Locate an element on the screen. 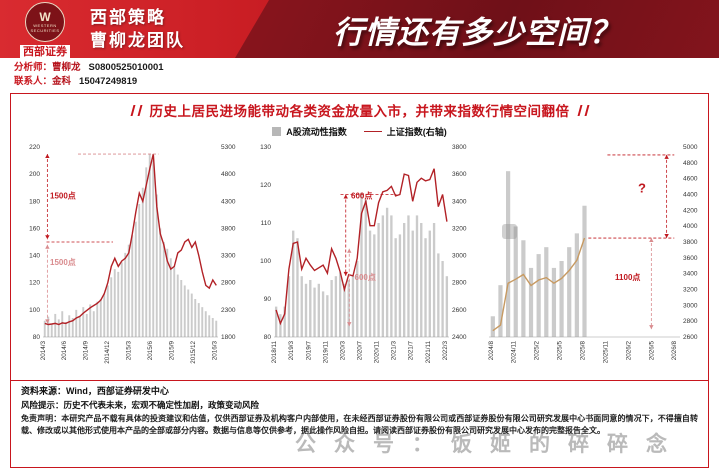 Image resolution: width=719 pixels, height=475 pixels. svg-text: 2020/3 is located at coordinates (342, 351).